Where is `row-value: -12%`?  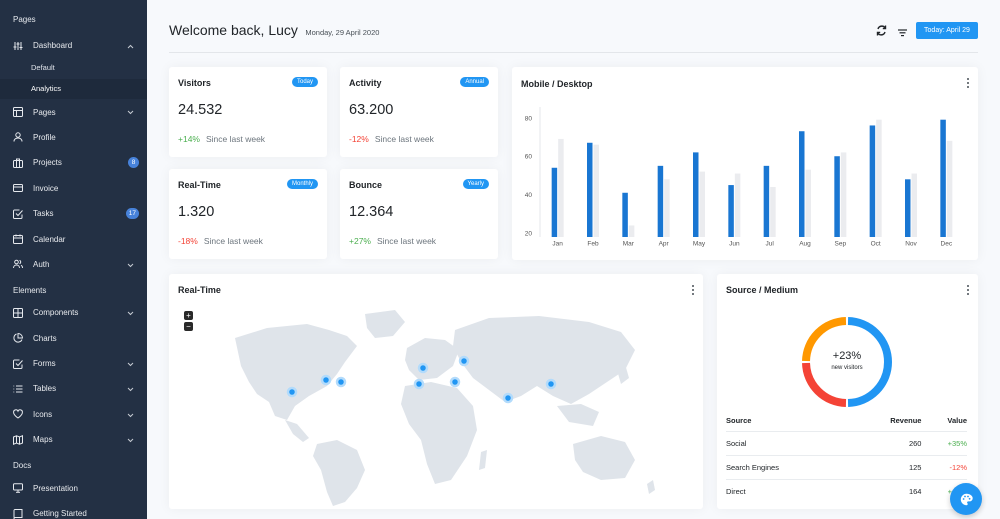 row-value: -12% is located at coordinates (958, 467).